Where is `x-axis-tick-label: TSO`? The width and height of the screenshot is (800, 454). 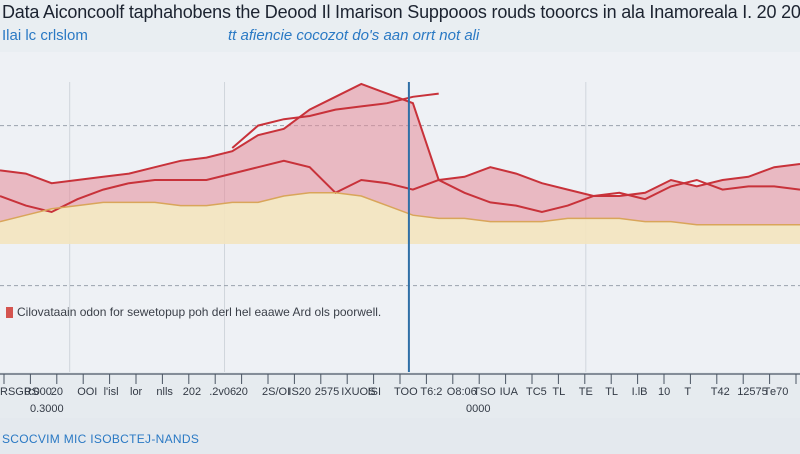
x-axis-tick-label: TSO is located at coordinates (484, 392).